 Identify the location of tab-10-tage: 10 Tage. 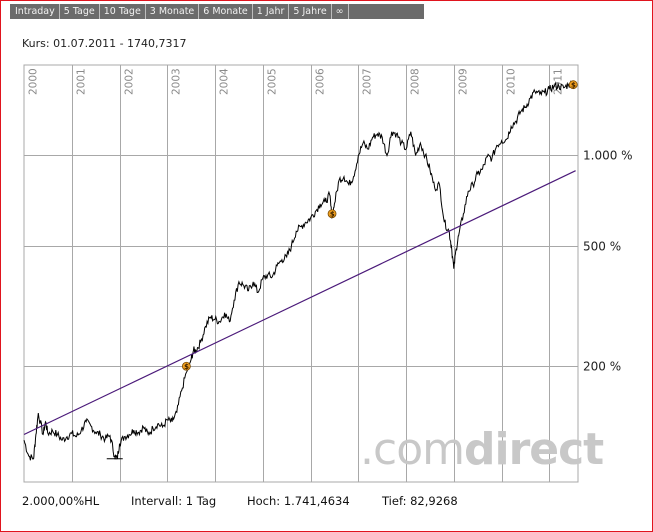
(123, 11).